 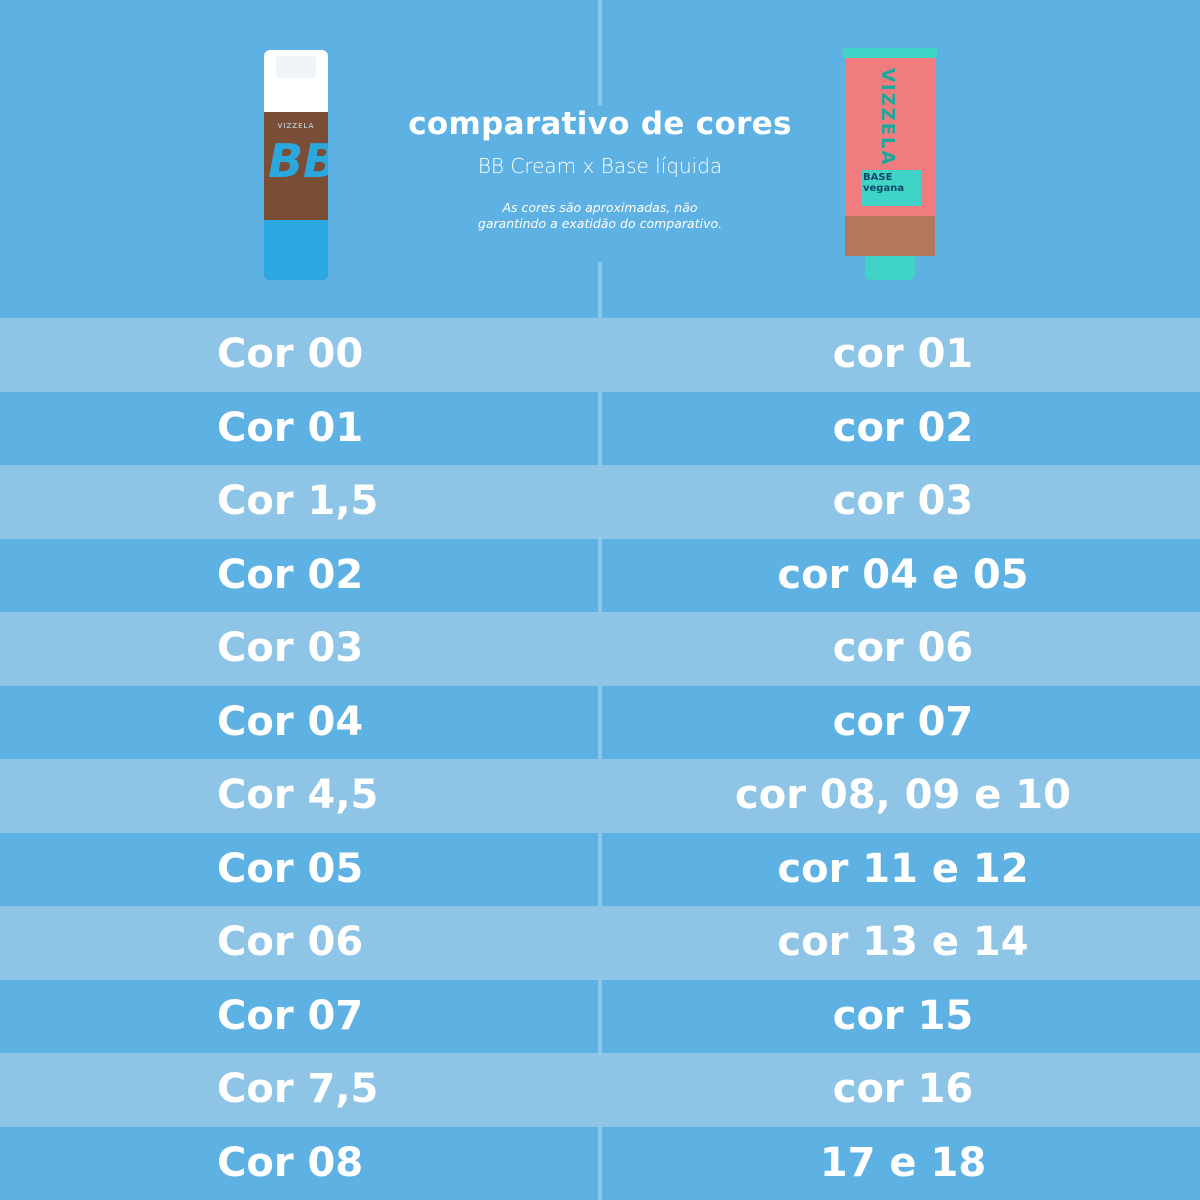 What do you see at coordinates (296, 81) in the screenshot?
I see `pump` at bounding box center [296, 81].